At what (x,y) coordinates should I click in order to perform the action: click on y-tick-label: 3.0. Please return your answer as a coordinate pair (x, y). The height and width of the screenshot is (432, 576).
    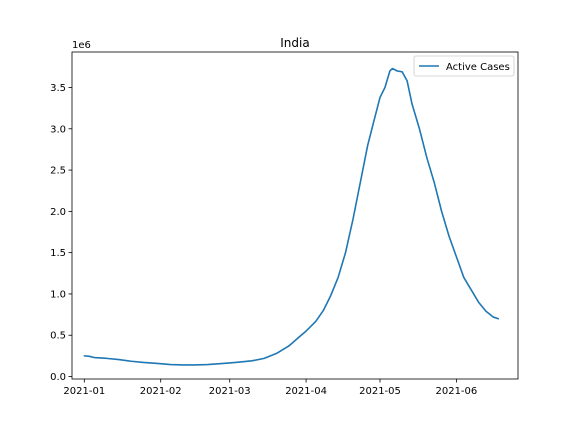
    Looking at the image, I should click on (58, 129).